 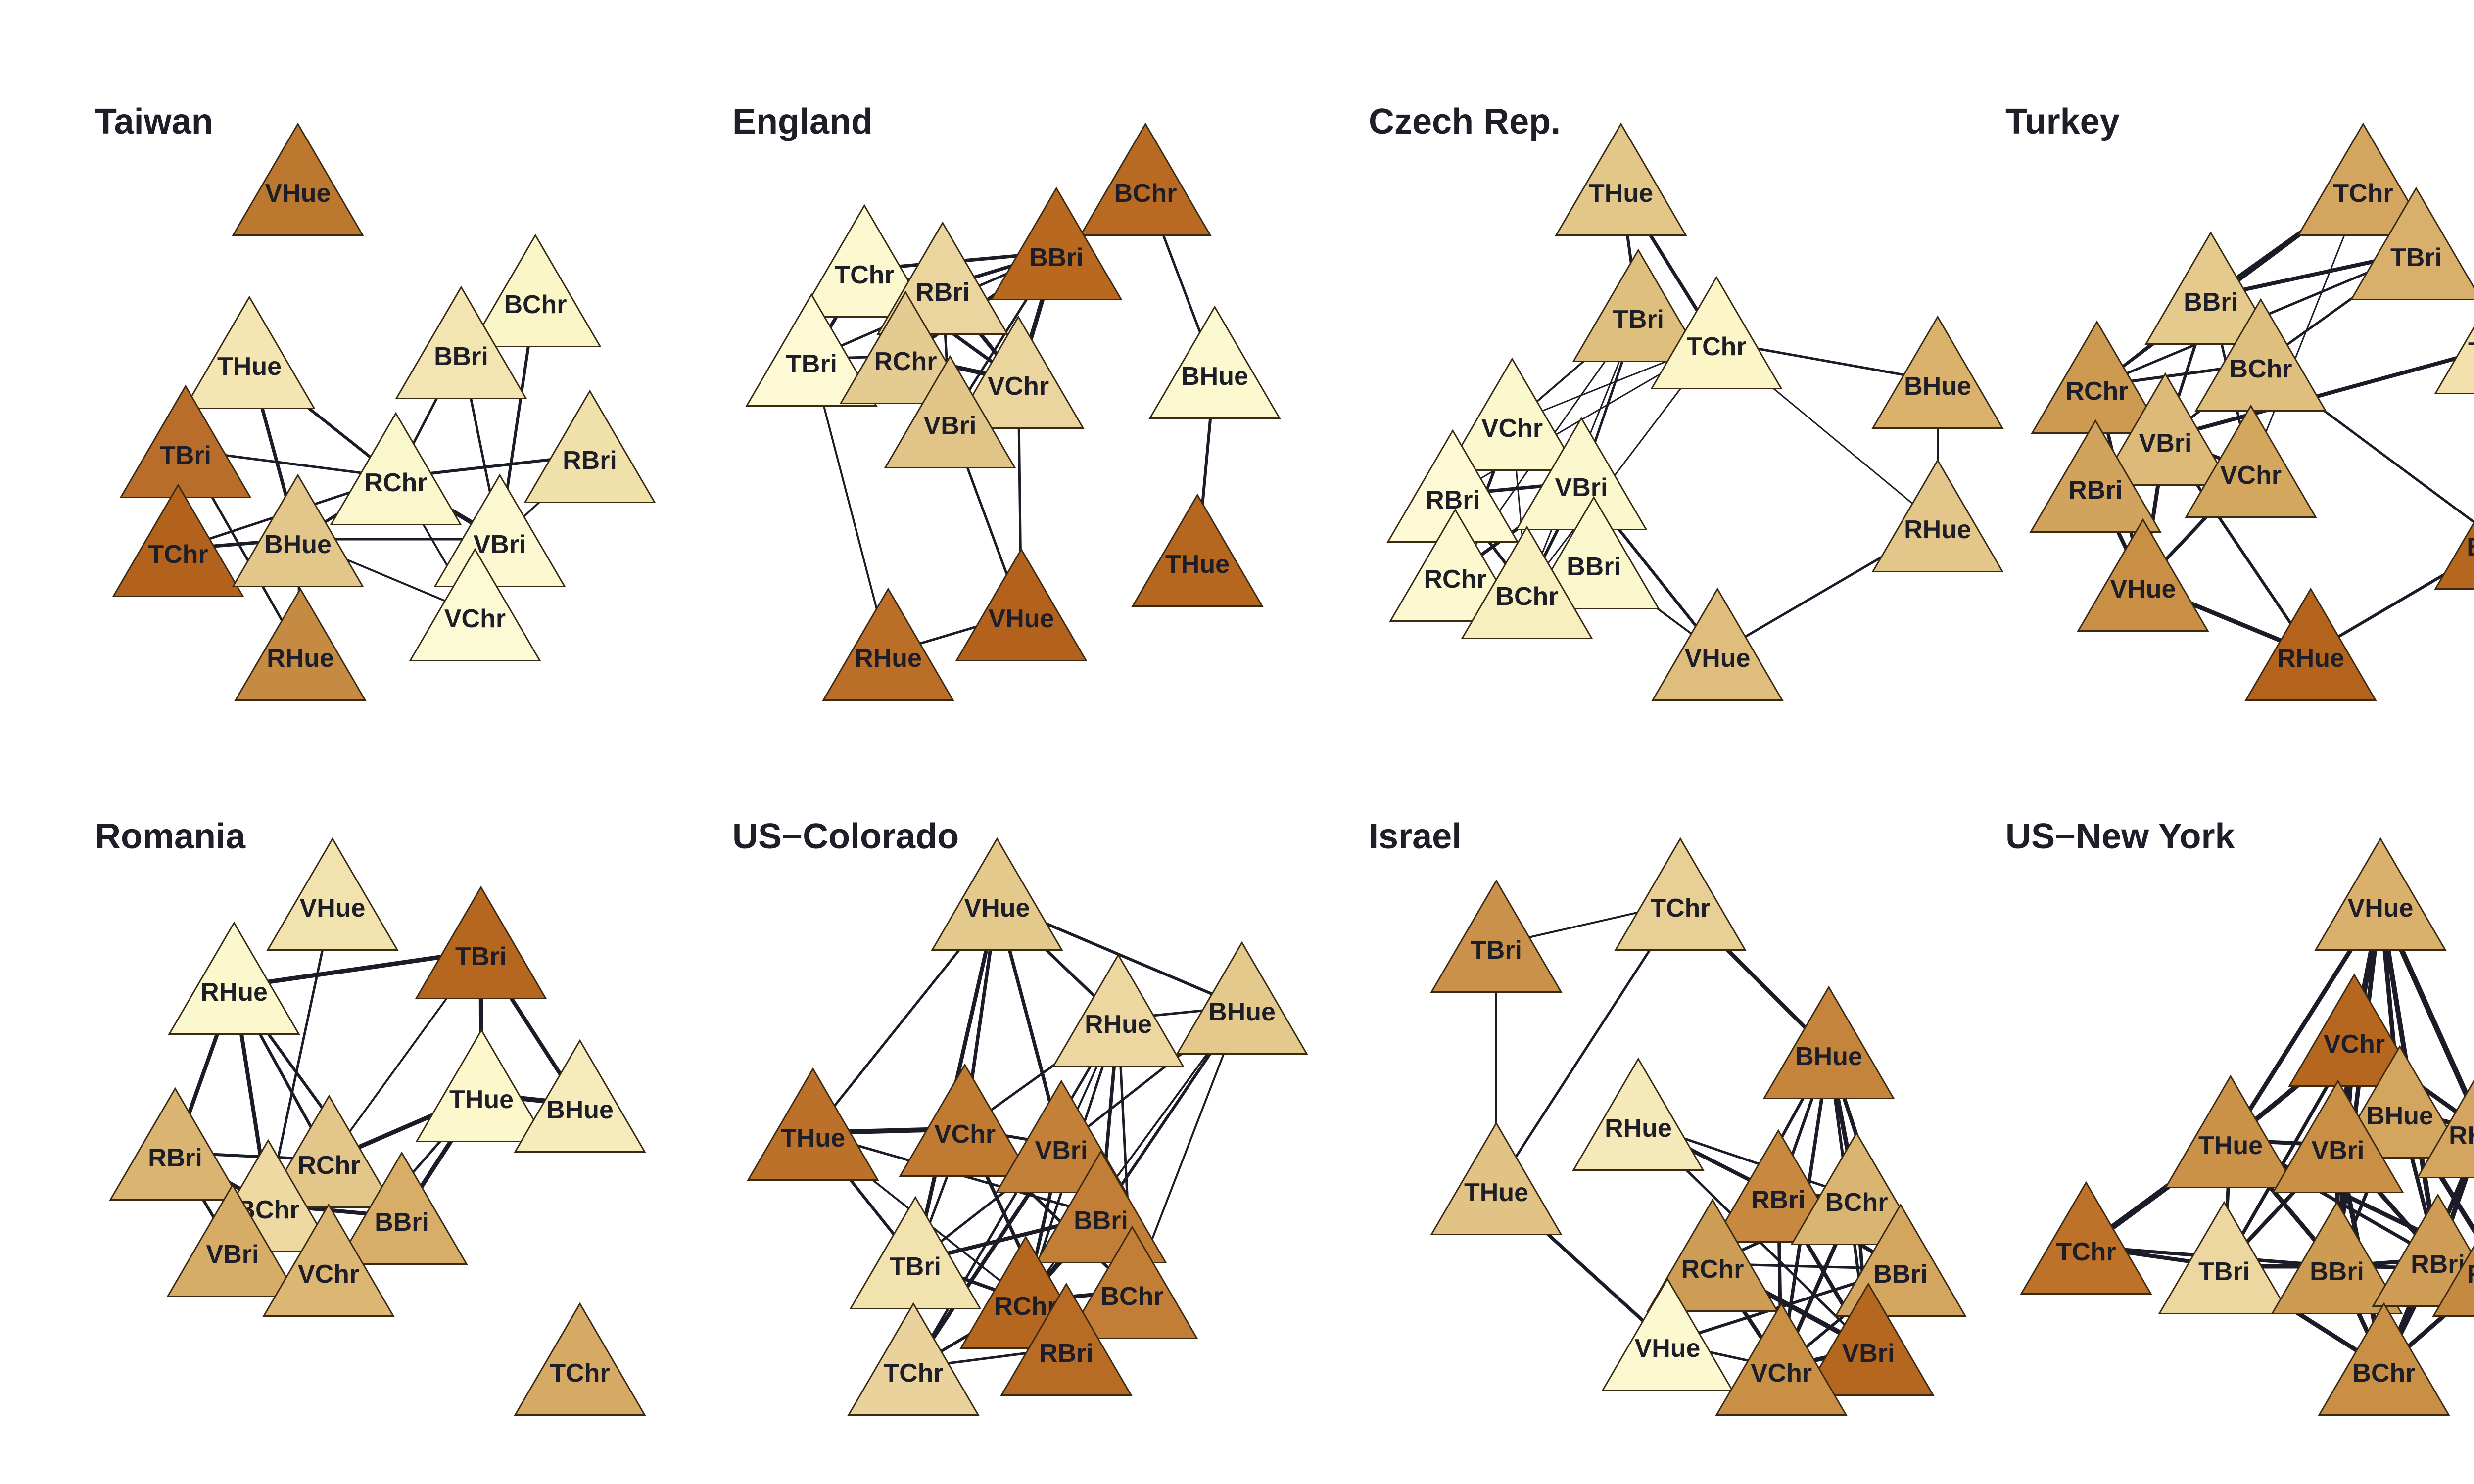 I want to click on node-label: RHue, so click(x=2461, y=1135).